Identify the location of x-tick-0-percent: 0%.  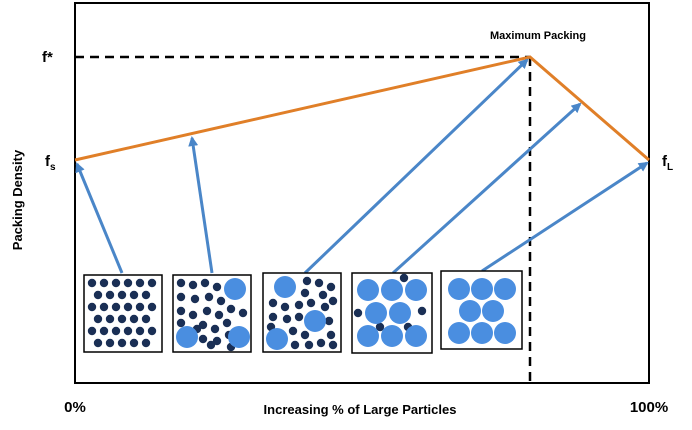
(75, 407).